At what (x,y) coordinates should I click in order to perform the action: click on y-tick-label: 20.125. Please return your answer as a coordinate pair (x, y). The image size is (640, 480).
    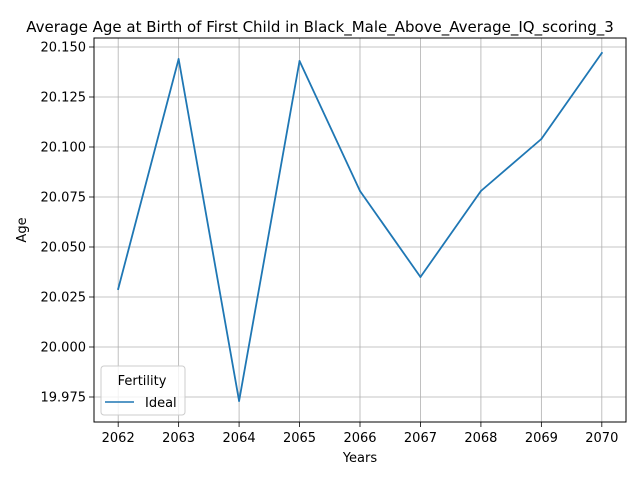
    Looking at the image, I should click on (64, 98).